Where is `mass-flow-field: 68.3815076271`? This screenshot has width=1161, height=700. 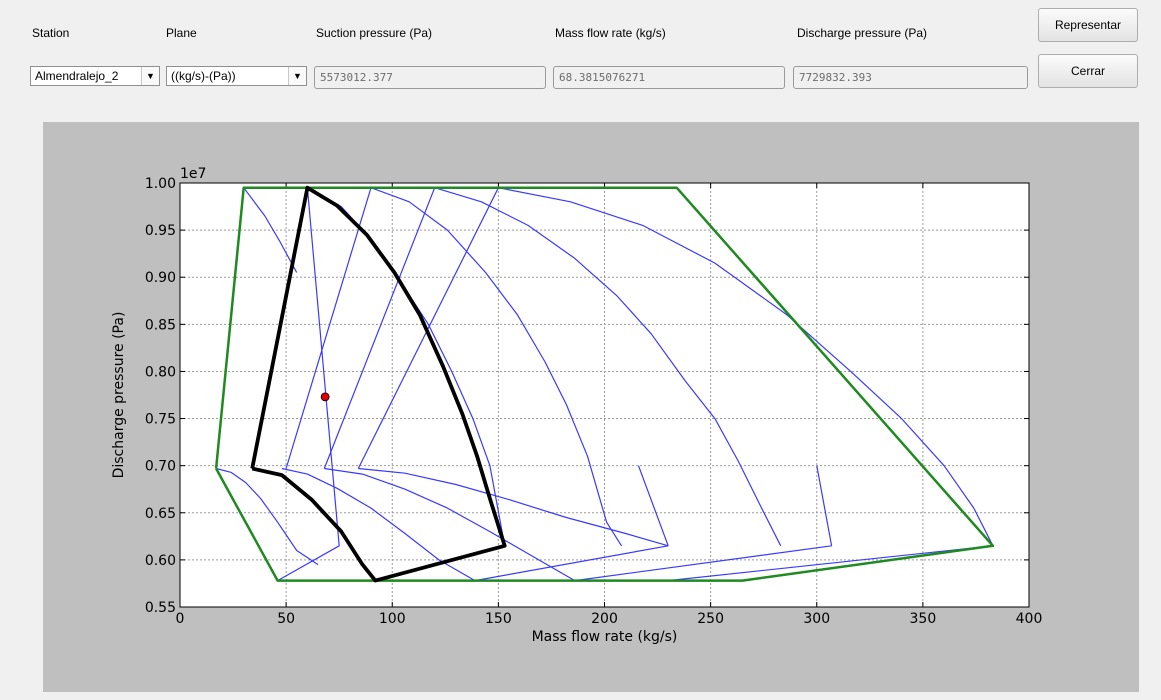 mass-flow-field: 68.3815076271 is located at coordinates (669, 77).